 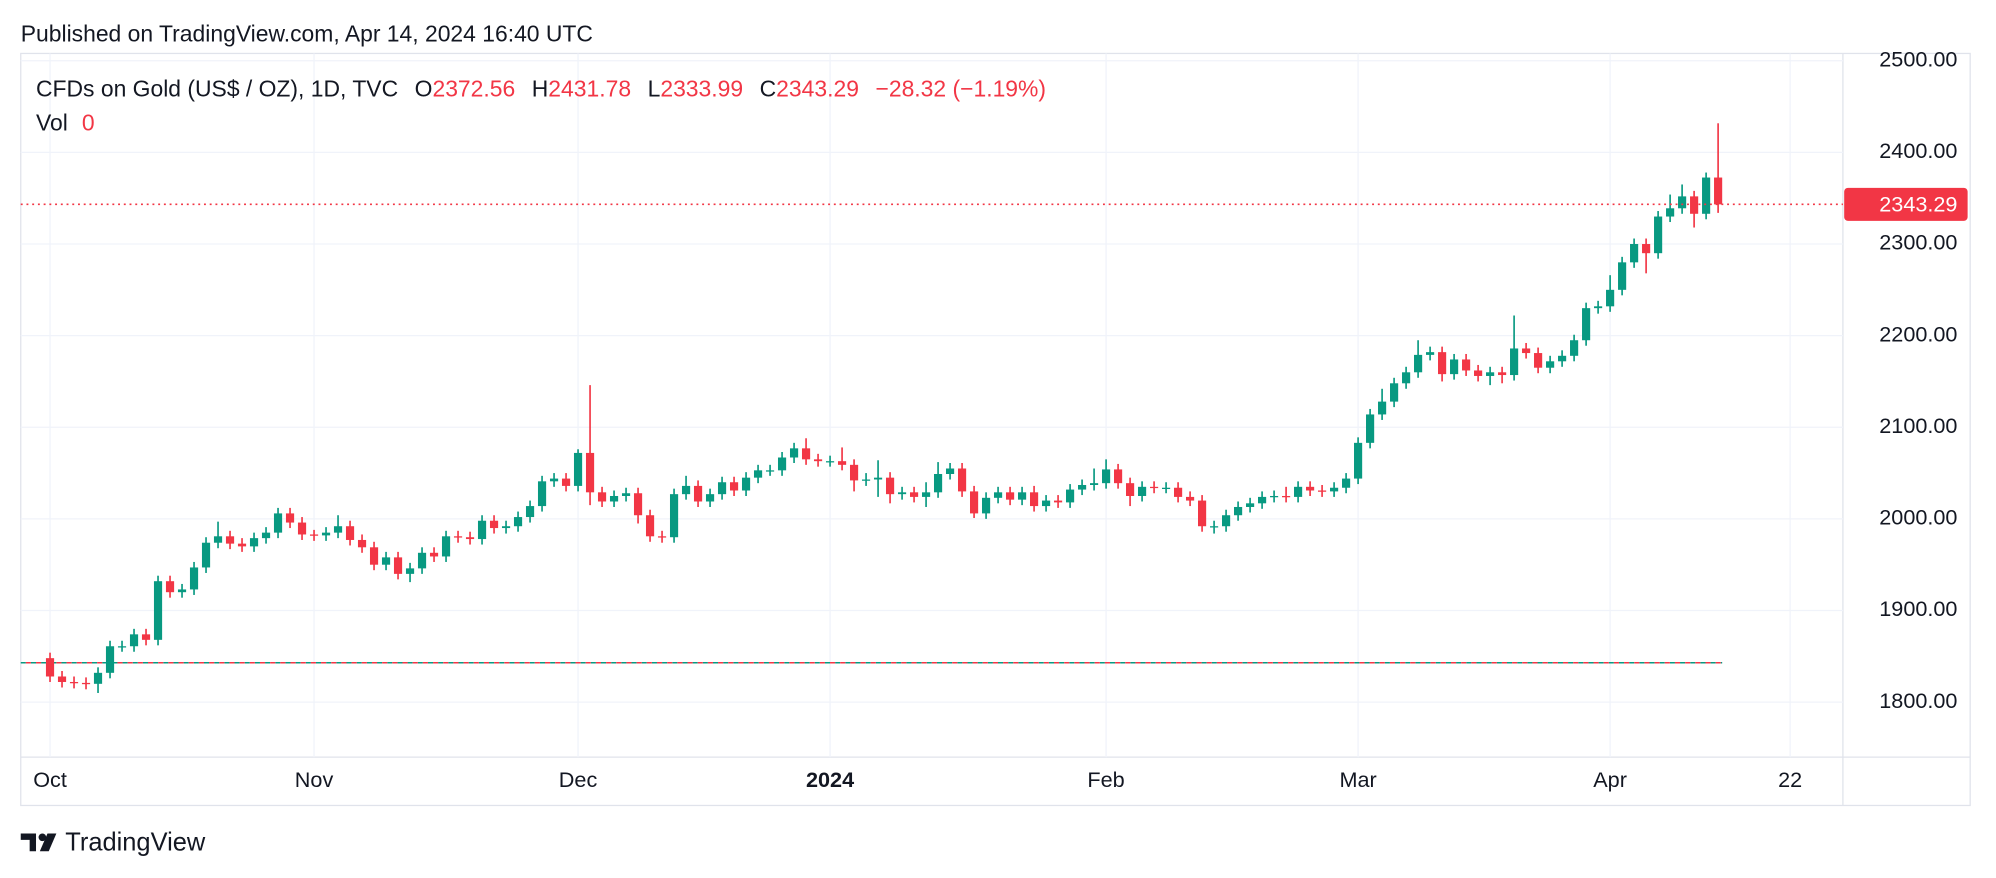 What do you see at coordinates (88, 123) in the screenshot?
I see `volume-value: 0` at bounding box center [88, 123].